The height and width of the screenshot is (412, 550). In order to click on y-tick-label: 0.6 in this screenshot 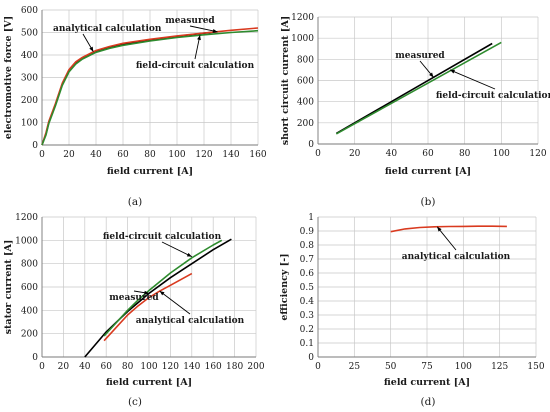, I will do `click(307, 274)`.